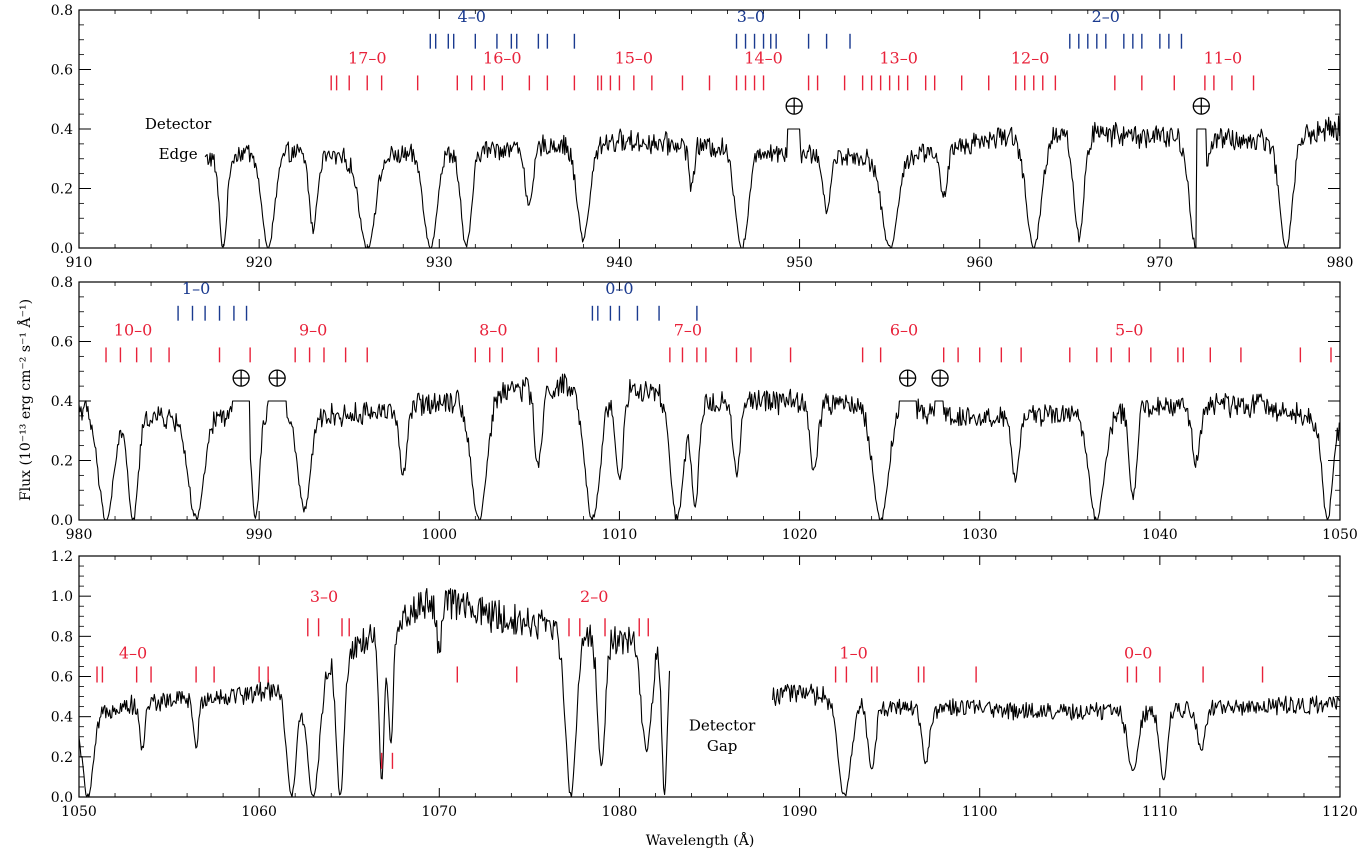 The image size is (1371, 852). I want to click on x-tick-label: 920, so click(259, 263).